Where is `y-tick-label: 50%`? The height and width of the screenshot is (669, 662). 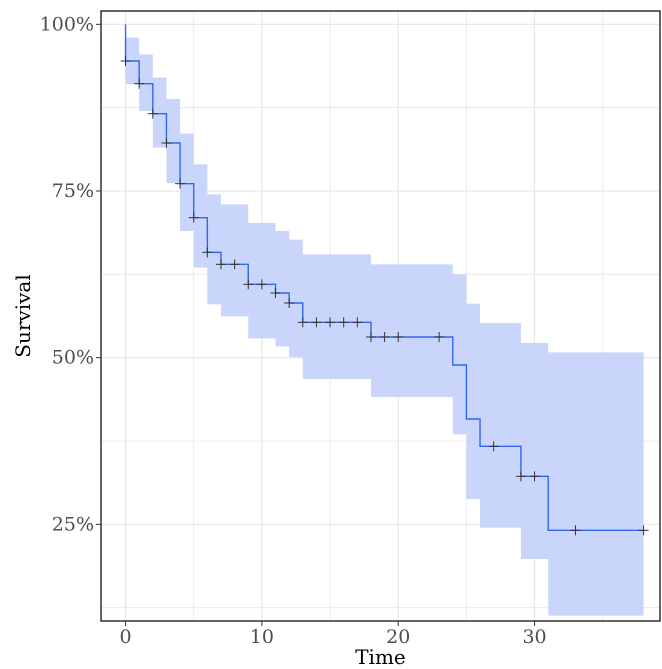 y-tick-label: 50% is located at coordinates (73, 358).